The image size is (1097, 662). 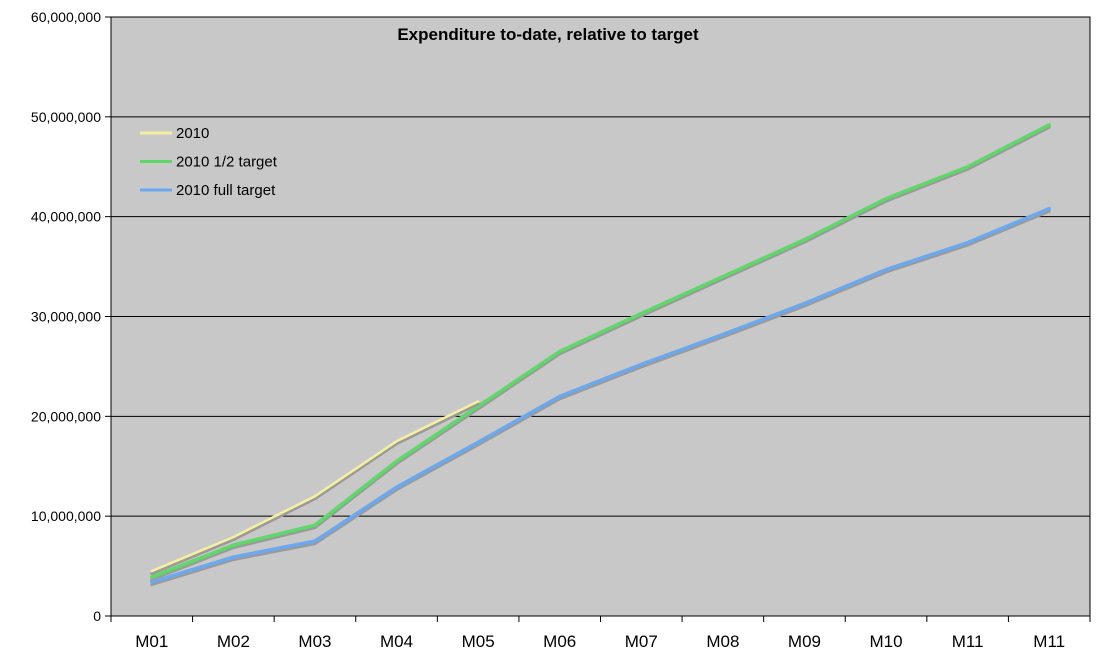 What do you see at coordinates (66, 317) in the screenshot?
I see `y-tick-label: 30,000,000` at bounding box center [66, 317].